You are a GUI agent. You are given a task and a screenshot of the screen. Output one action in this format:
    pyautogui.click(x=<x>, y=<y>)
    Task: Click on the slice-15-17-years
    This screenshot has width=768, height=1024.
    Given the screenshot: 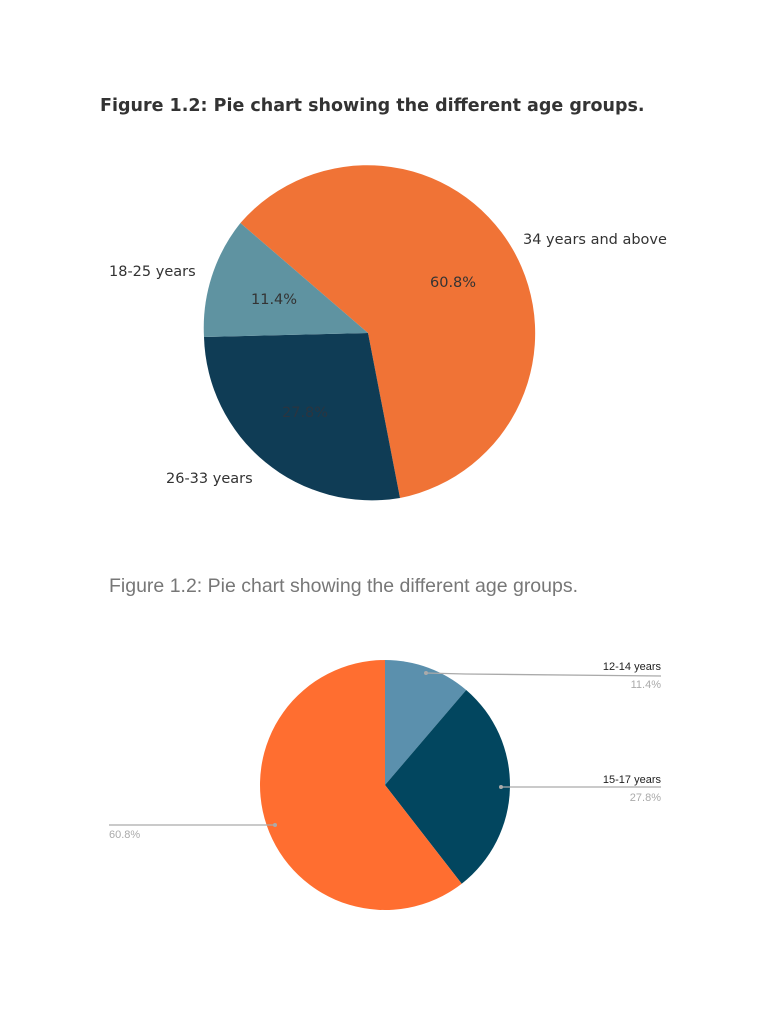 What is the action you would take?
    pyautogui.click(x=447, y=787)
    